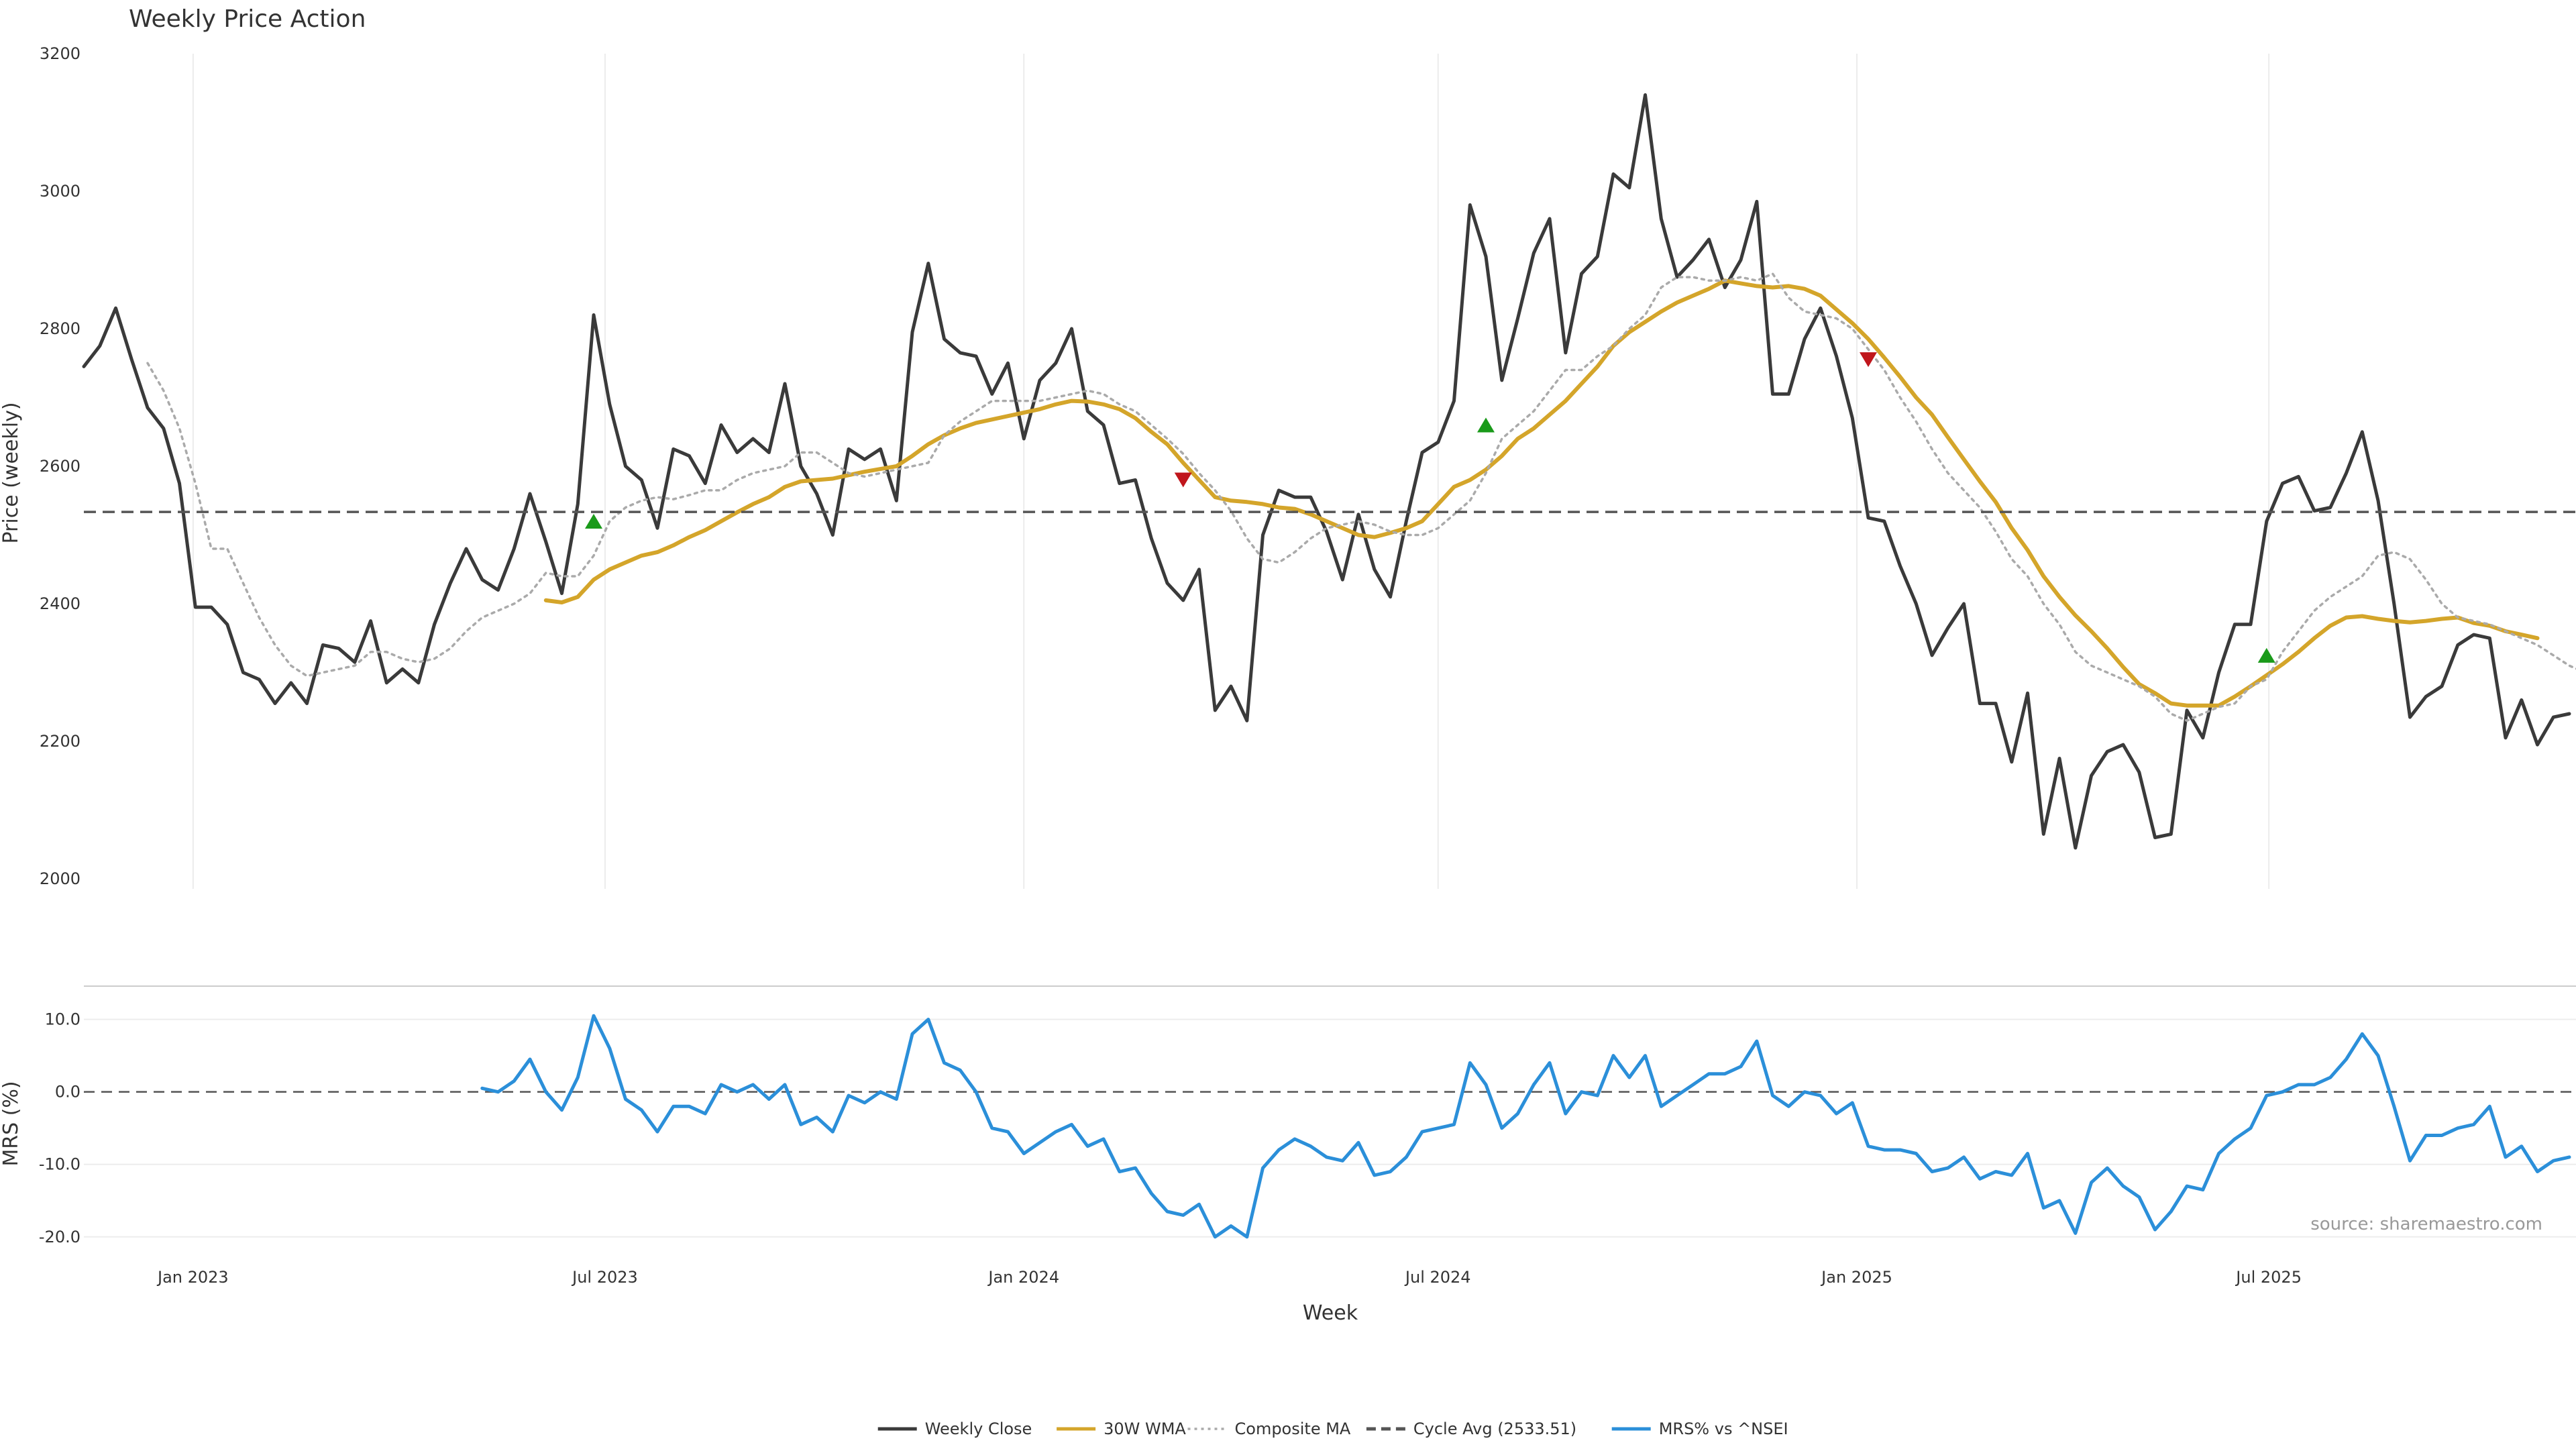 This screenshot has width=2576, height=1449. Describe the element at coordinates (247, 19) in the screenshot. I see `chart-title: Weekly Price Action` at that location.